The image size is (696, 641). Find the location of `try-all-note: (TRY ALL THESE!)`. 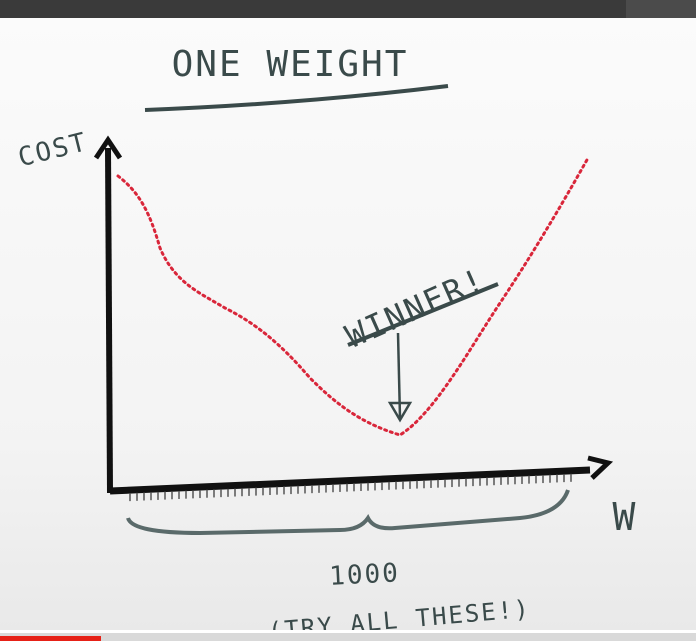

try-all-note: (TRY ALL THESE!) is located at coordinates (399, 612).